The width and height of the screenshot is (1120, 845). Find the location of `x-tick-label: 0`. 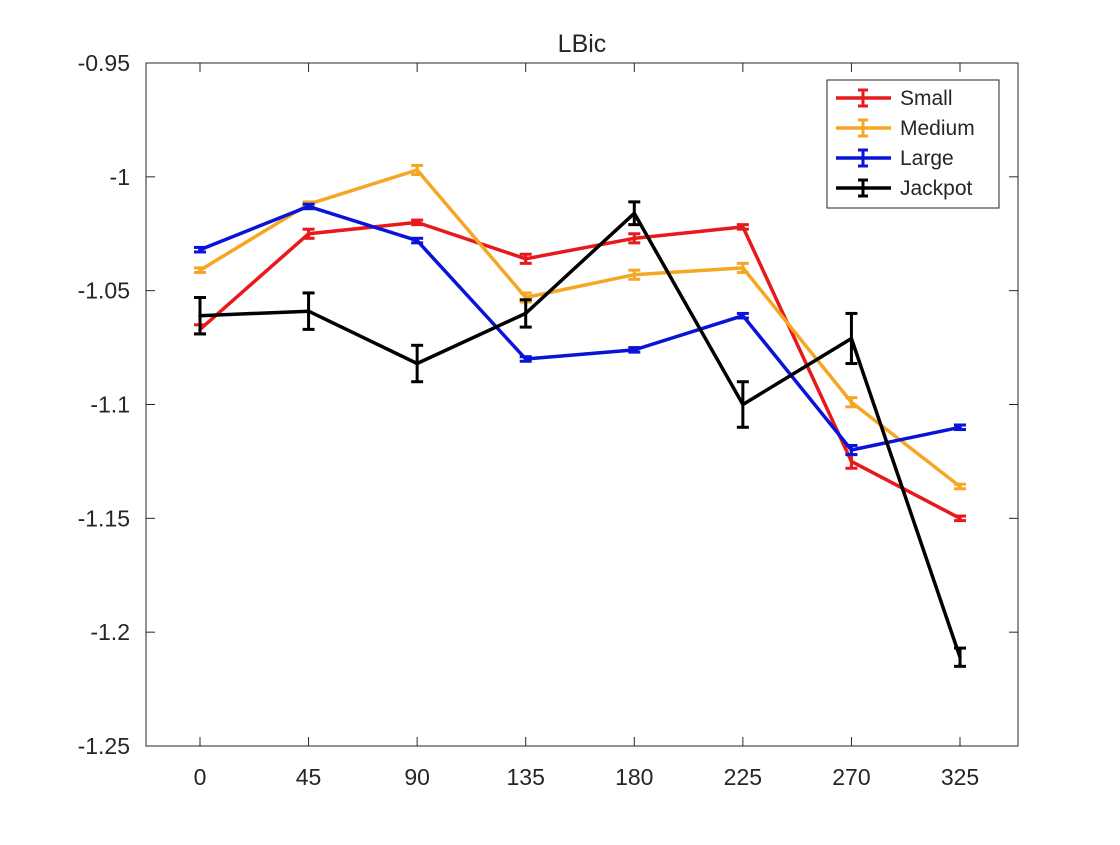

x-tick-label: 0 is located at coordinates (200, 777).